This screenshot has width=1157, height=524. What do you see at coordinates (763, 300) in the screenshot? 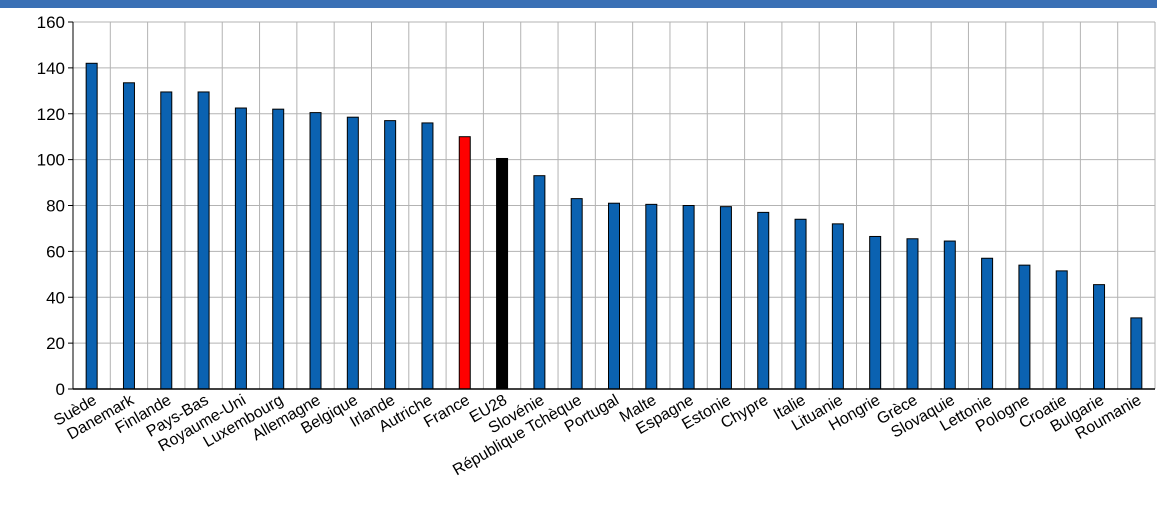
I see `bar-chypre` at bounding box center [763, 300].